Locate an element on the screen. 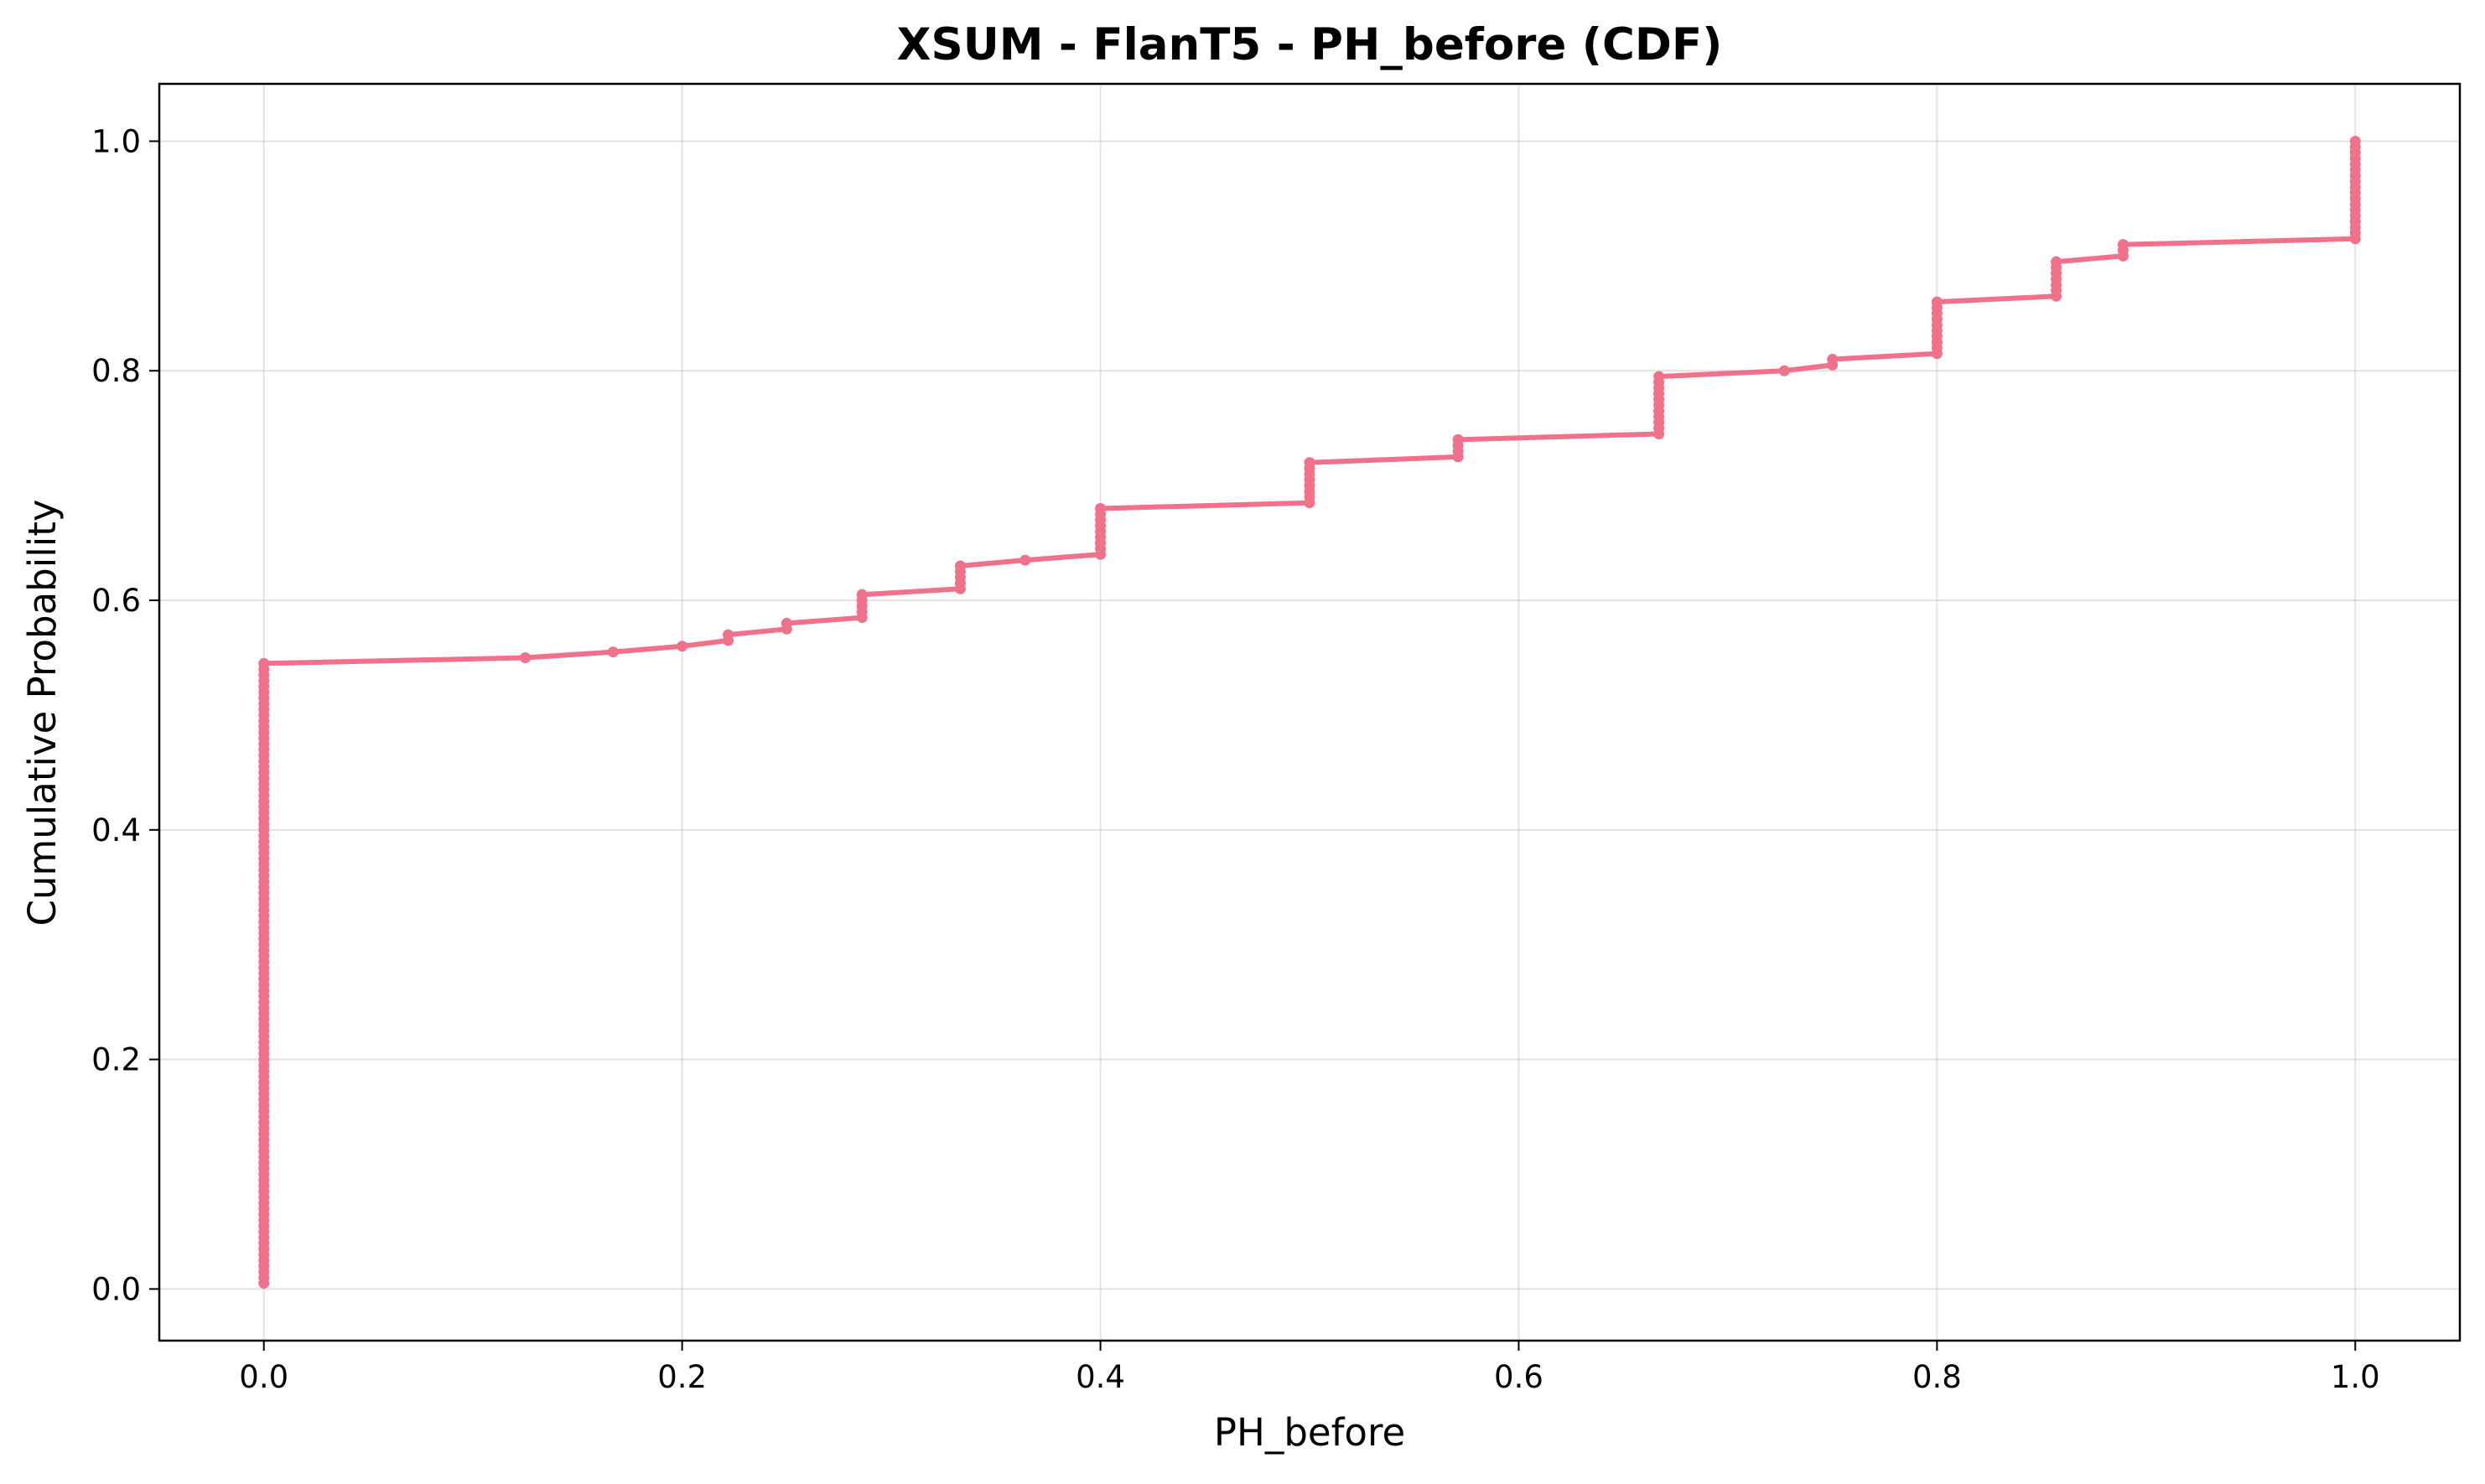 The image size is (2485, 1484). y-tick-label: 0.8 is located at coordinates (116, 371).